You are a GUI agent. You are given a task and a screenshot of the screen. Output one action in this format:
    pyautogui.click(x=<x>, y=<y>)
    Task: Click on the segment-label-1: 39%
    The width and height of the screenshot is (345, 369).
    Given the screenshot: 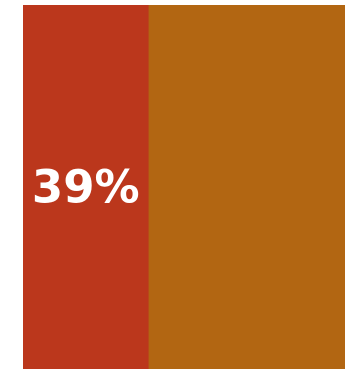 What is the action you would take?
    pyautogui.click(x=86, y=187)
    